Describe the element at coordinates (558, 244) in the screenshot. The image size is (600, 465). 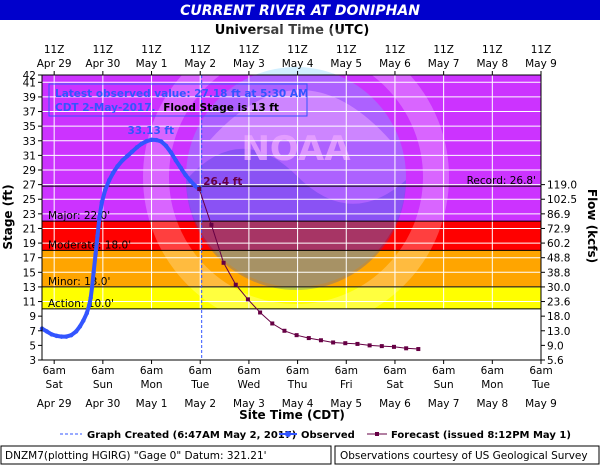
I see `flow-tick-label: 60.2` at that location.